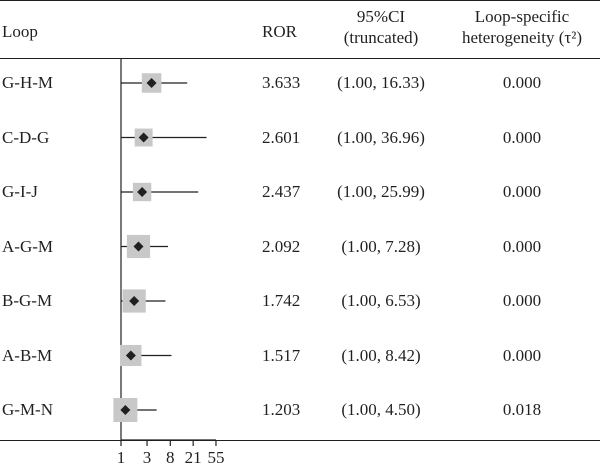  What do you see at coordinates (27, 409) in the screenshot?
I see `cell-loop: G-M-N` at bounding box center [27, 409].